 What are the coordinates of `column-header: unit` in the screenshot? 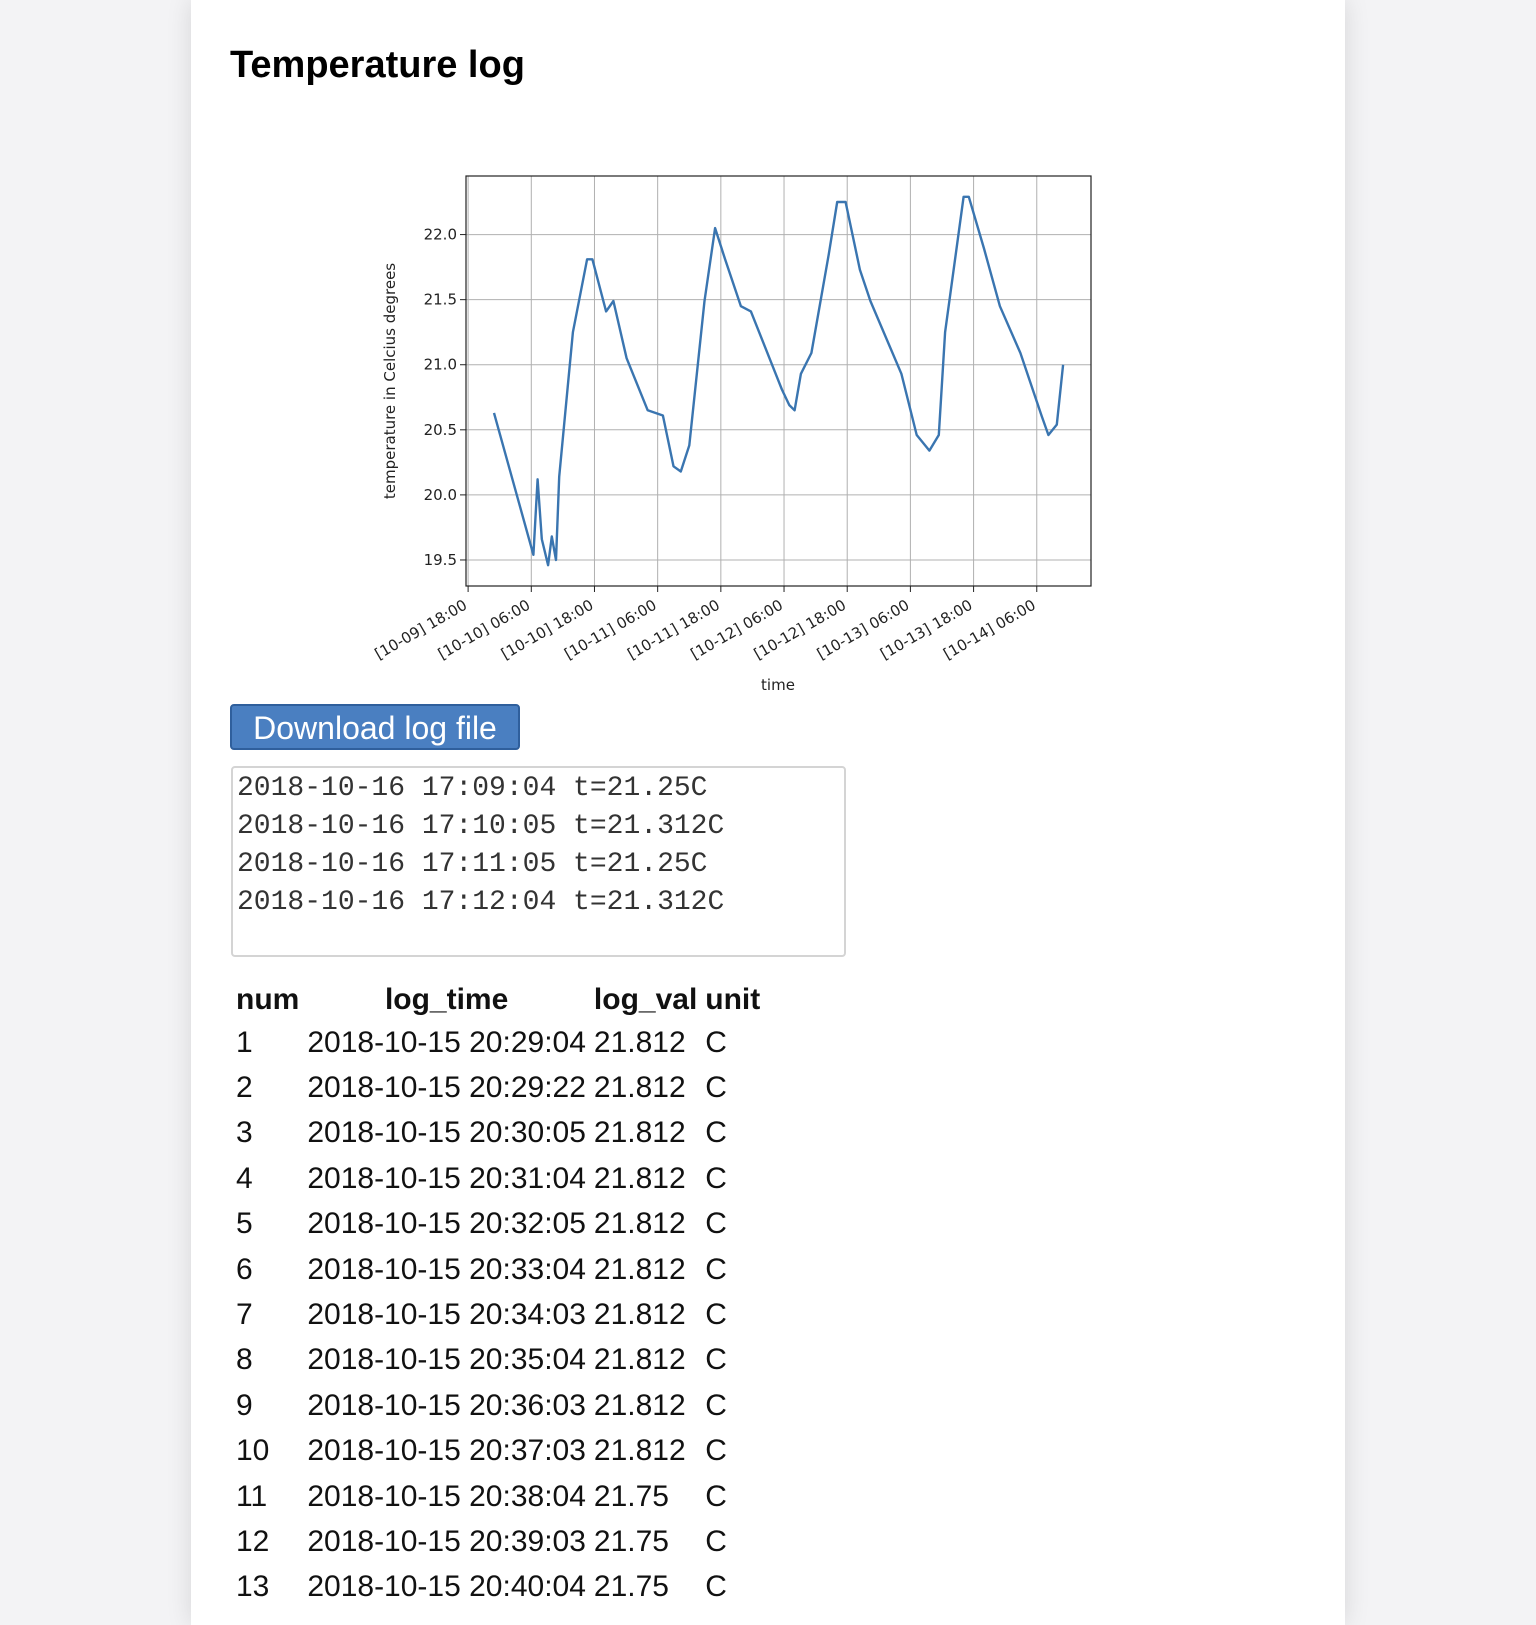 It's located at (733, 999).